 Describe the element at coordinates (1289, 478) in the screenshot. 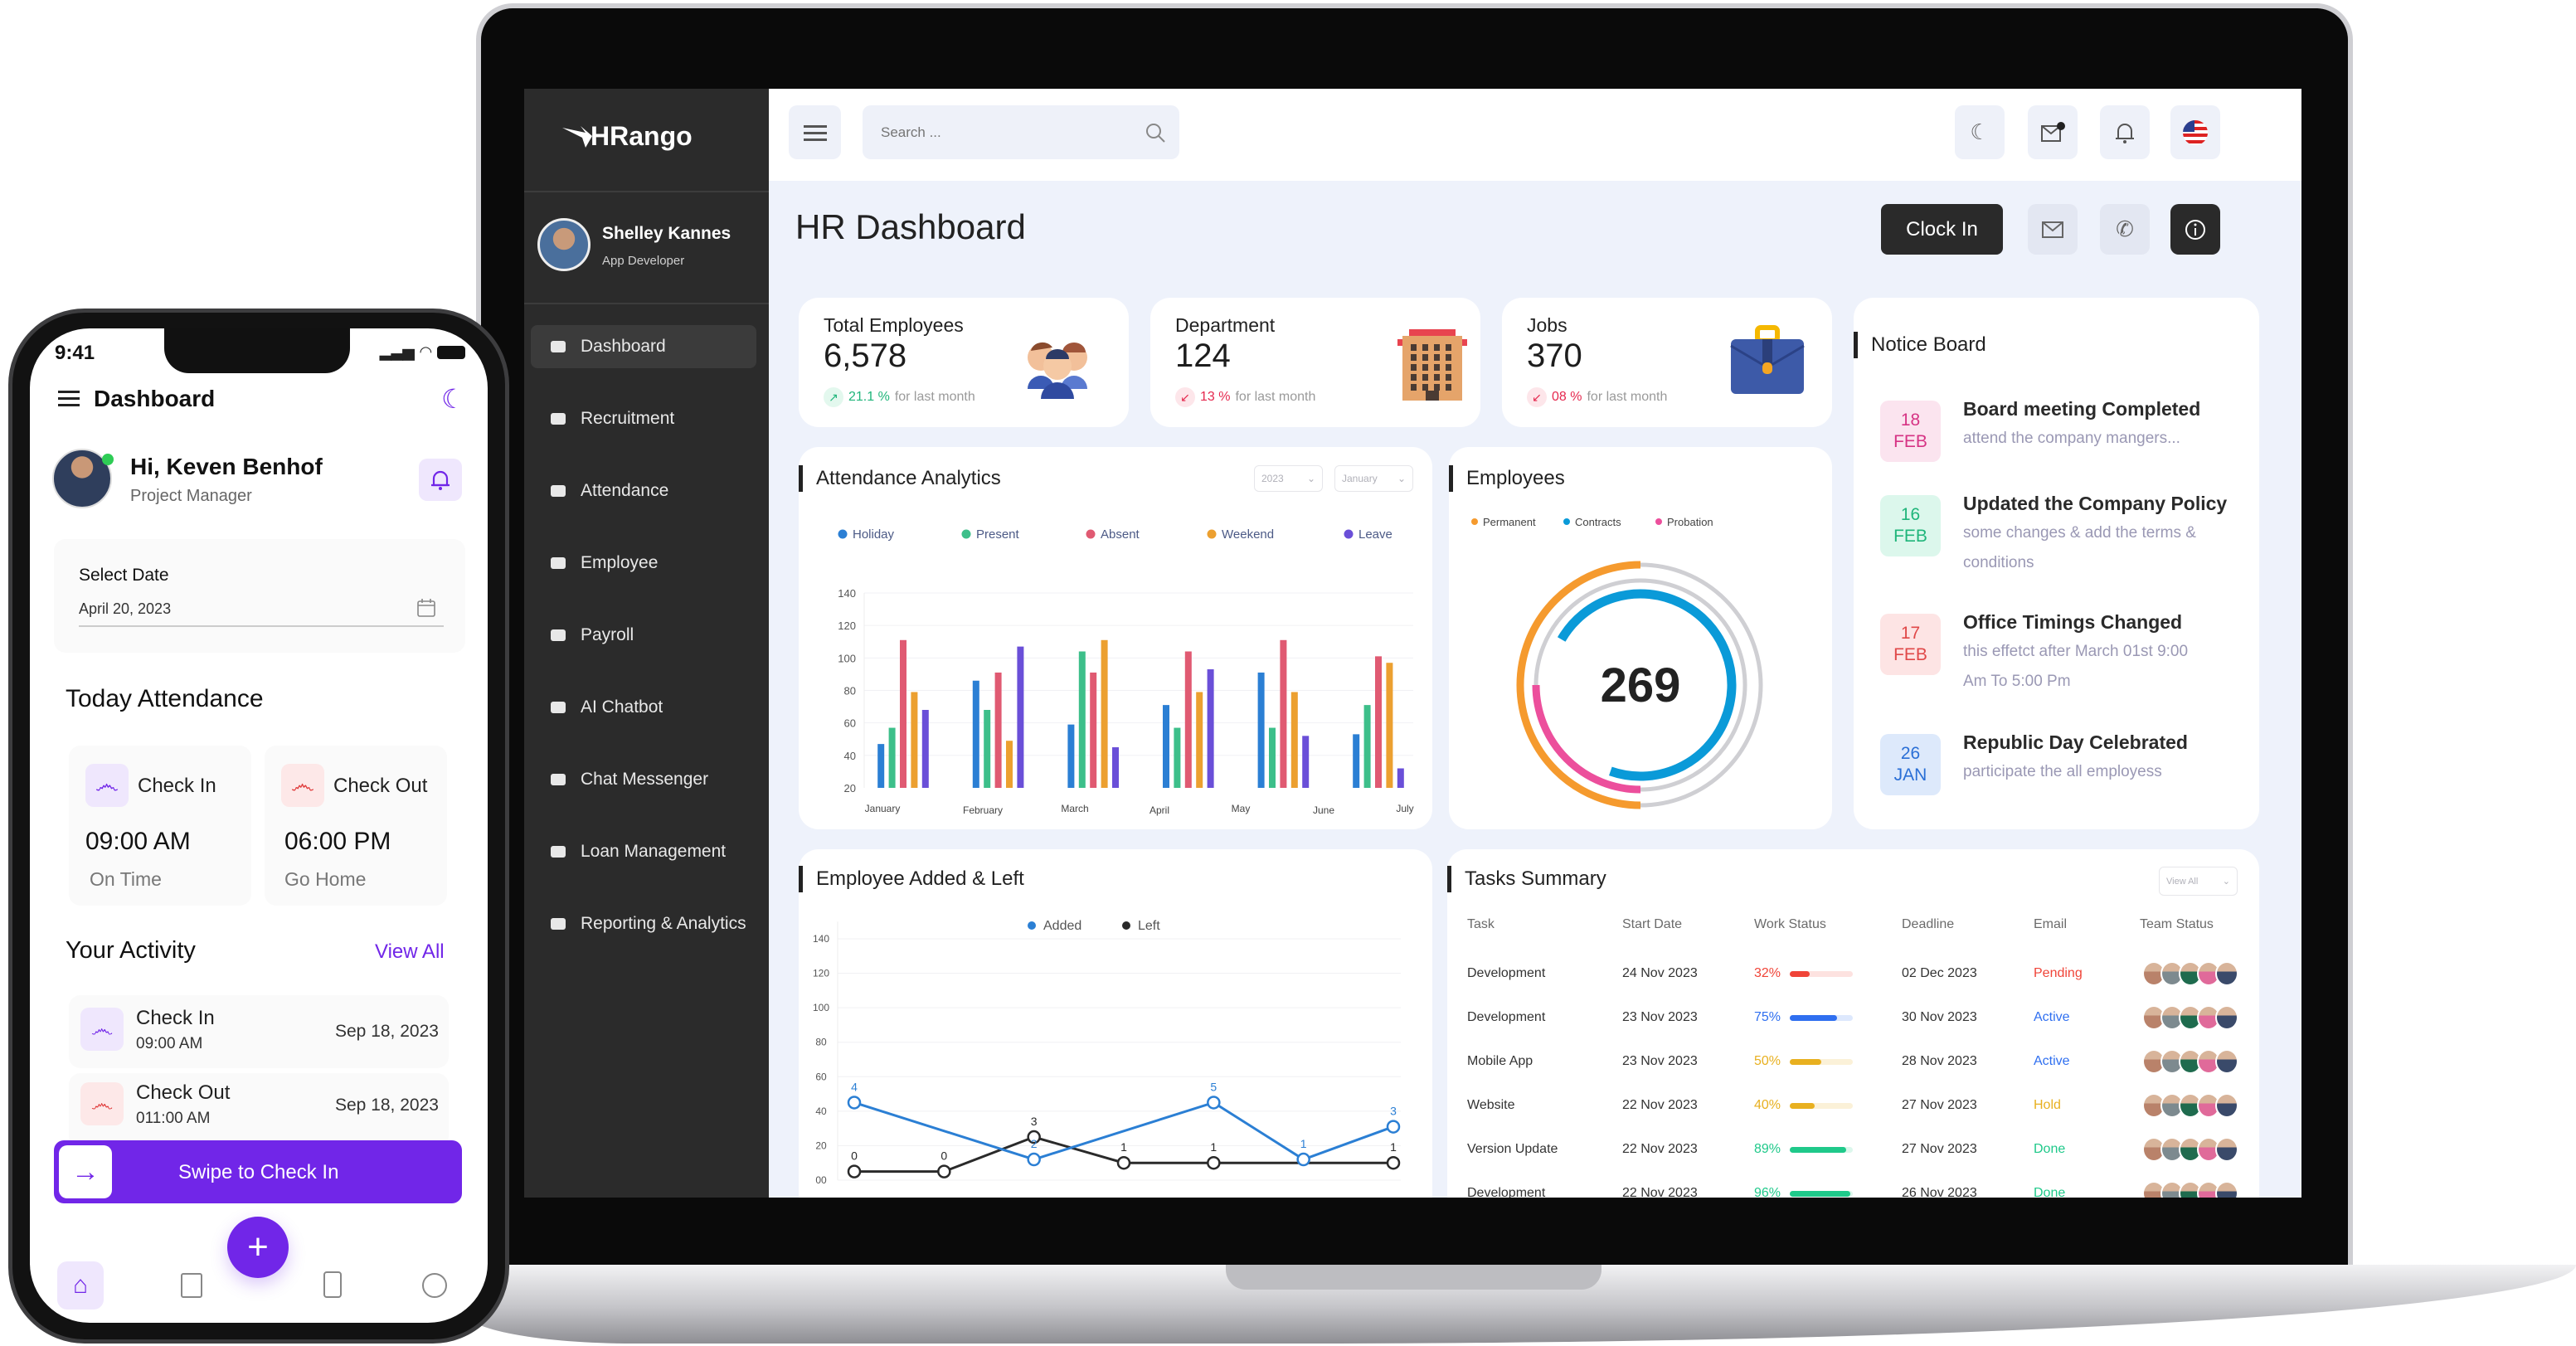

I see `year-select: 2023 ⌄` at that location.